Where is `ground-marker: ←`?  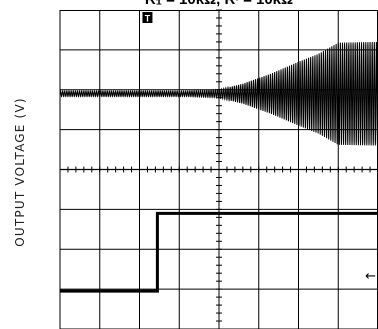
ground-marker: ← is located at coordinates (370, 276).